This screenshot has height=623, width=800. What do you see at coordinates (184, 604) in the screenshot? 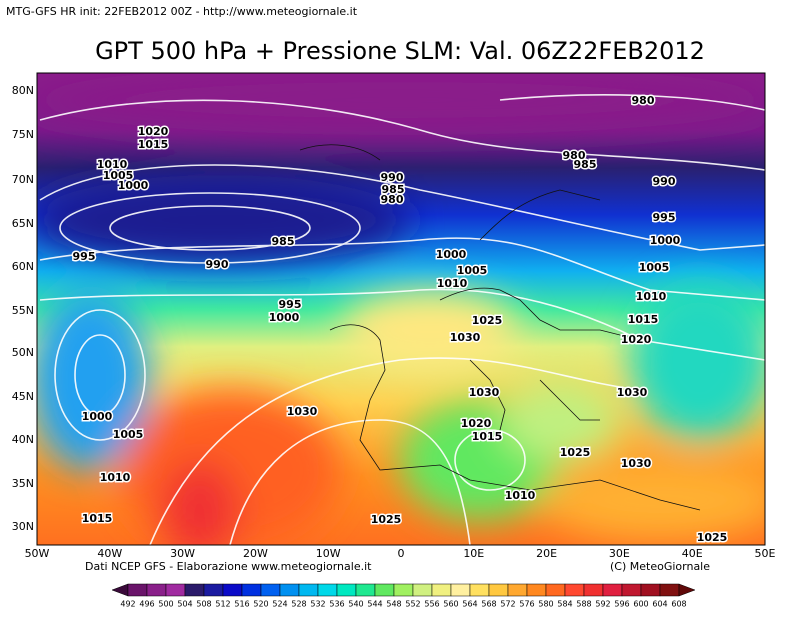
I see `colorbar-label: 504` at bounding box center [184, 604].